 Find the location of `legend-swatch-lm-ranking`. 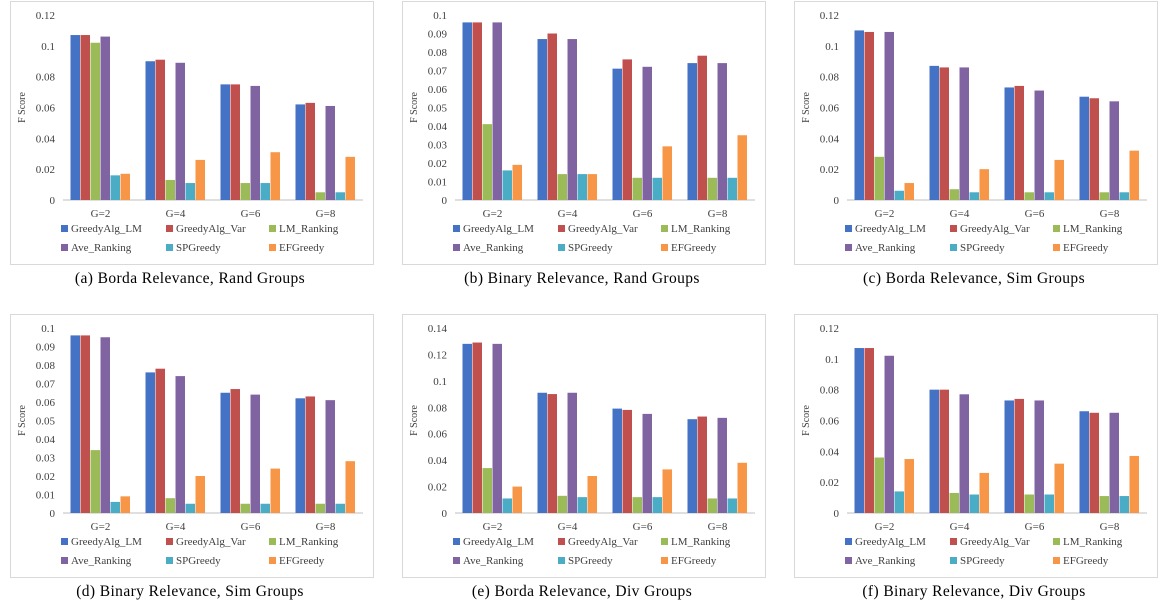

legend-swatch-lm-ranking is located at coordinates (1056, 541).